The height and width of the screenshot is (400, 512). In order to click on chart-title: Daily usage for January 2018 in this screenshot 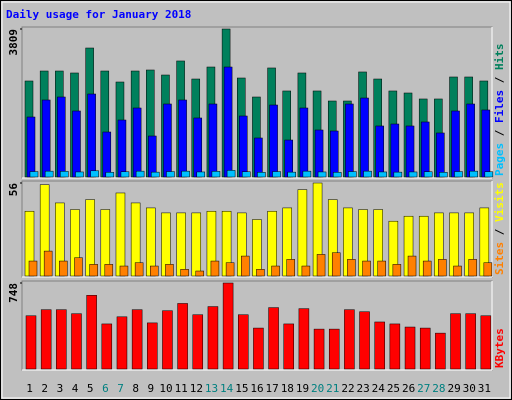, I will do `click(98, 14)`.